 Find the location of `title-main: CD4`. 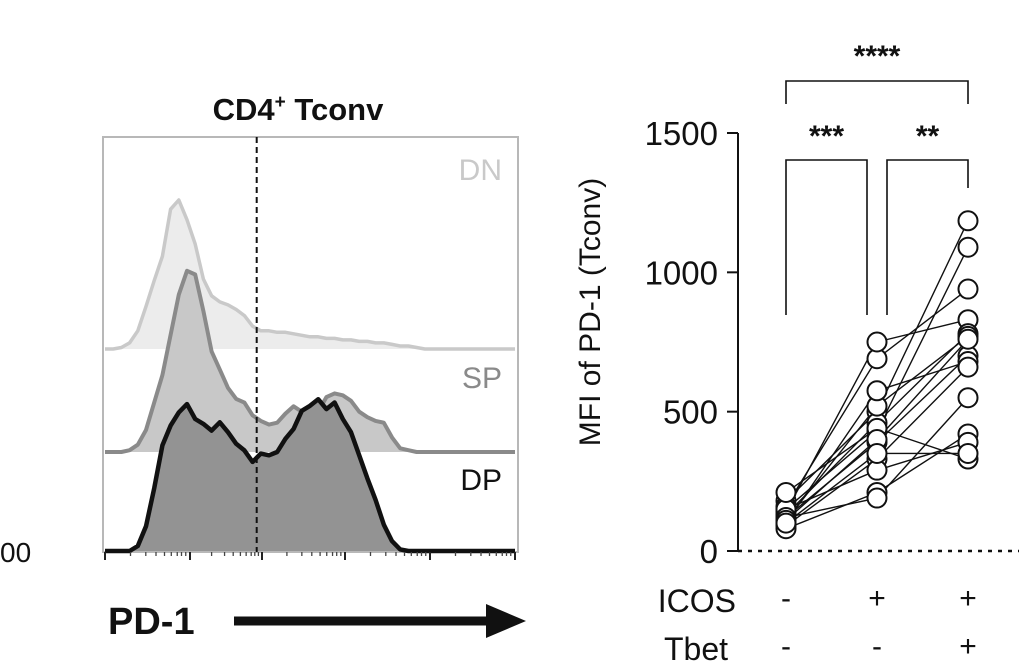

title-main: CD4 is located at coordinates (244, 109).